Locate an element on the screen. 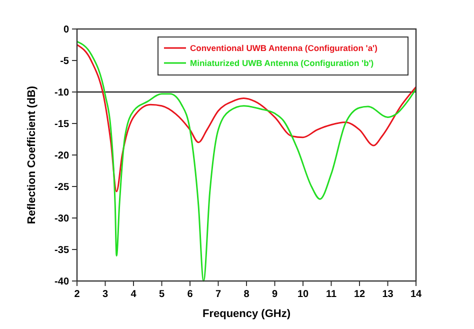  y-tick-label: -30 is located at coordinates (62, 219).